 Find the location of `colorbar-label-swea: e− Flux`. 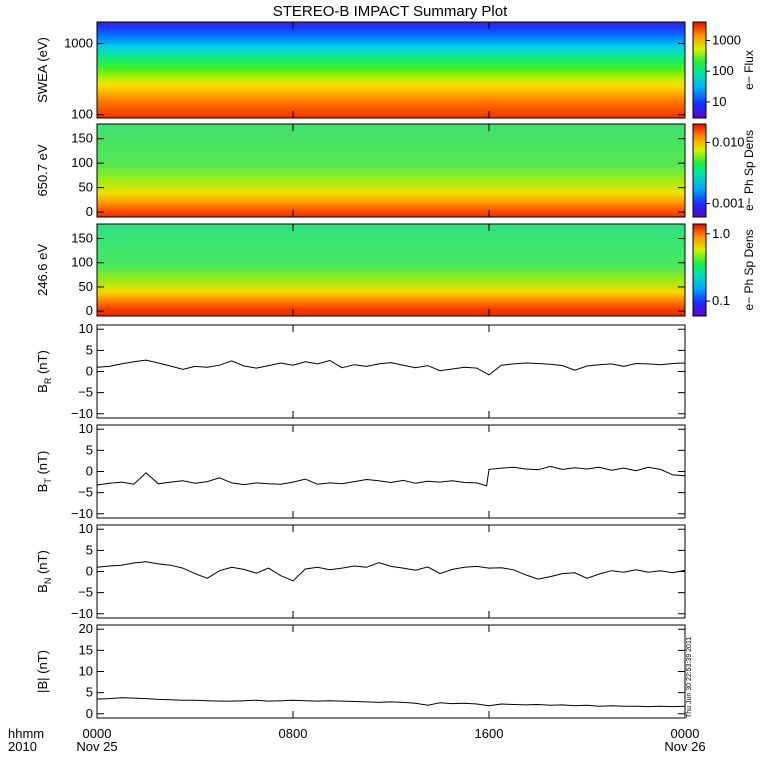

colorbar-label-swea: e− Flux is located at coordinates (749, 70).